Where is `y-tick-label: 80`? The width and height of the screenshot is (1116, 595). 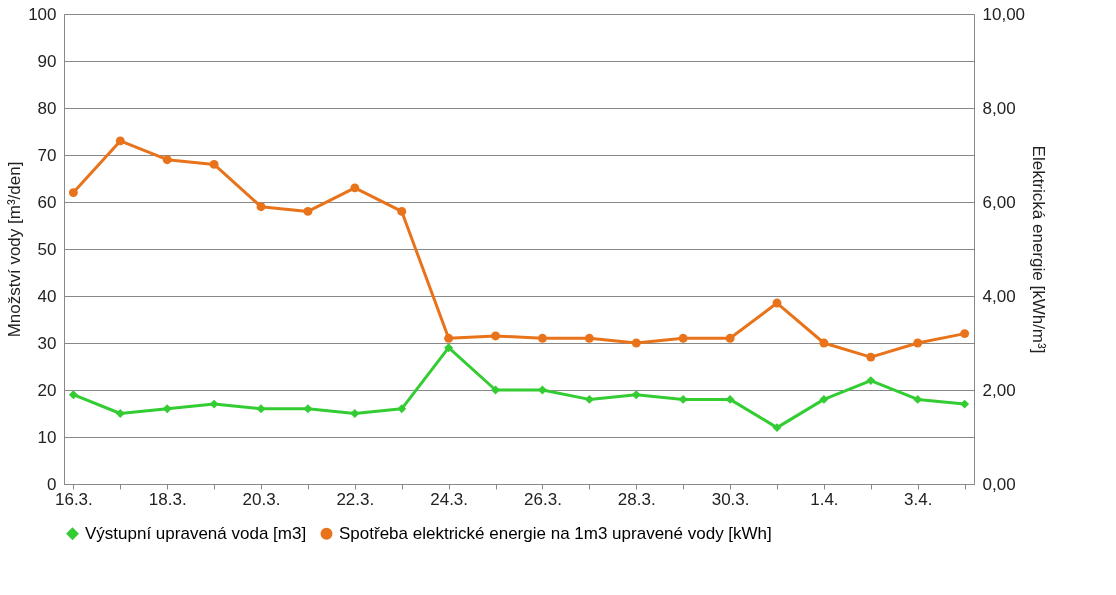 y-tick-label: 80 is located at coordinates (47, 108).